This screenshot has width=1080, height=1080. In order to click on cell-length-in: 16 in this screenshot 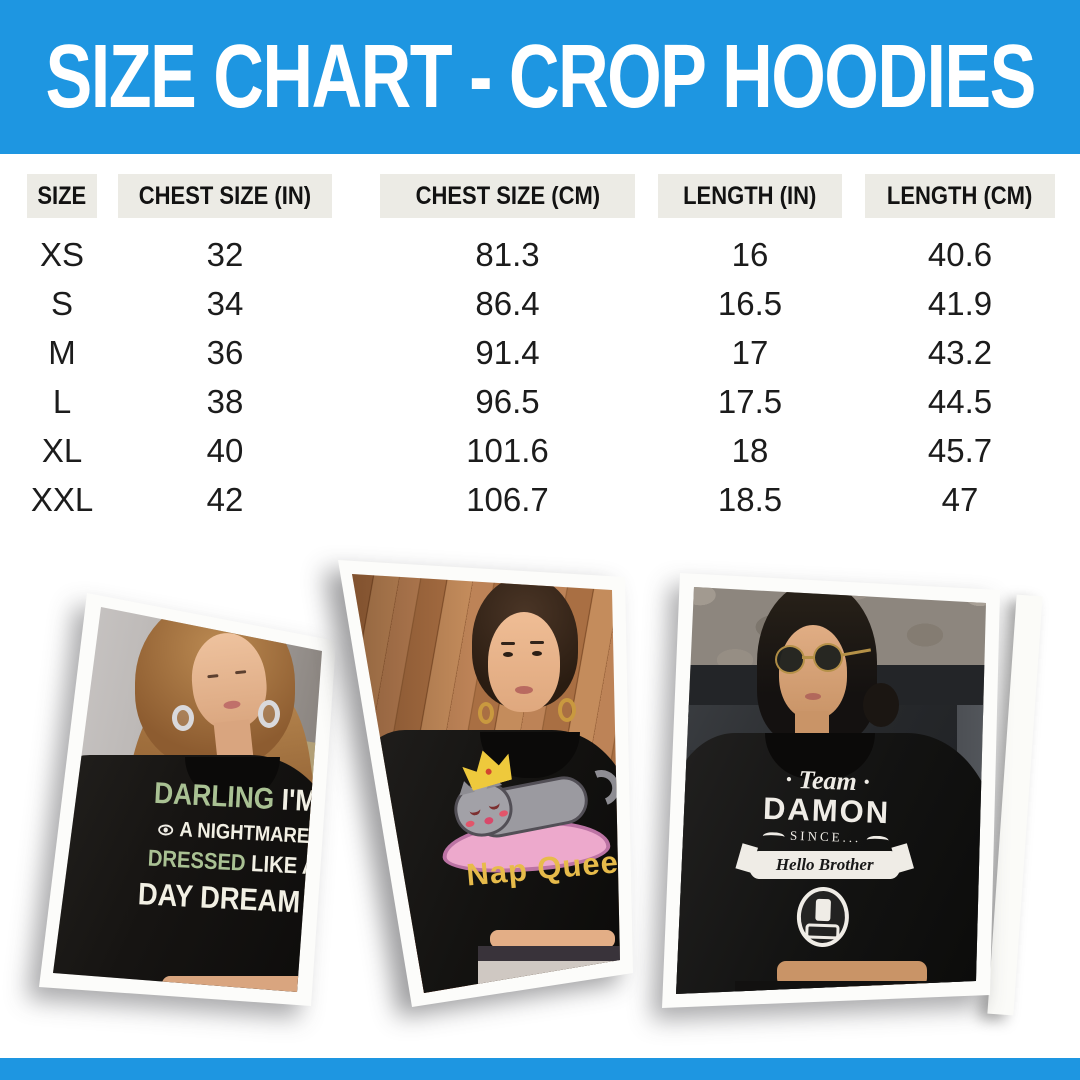, I will do `click(750, 254)`.